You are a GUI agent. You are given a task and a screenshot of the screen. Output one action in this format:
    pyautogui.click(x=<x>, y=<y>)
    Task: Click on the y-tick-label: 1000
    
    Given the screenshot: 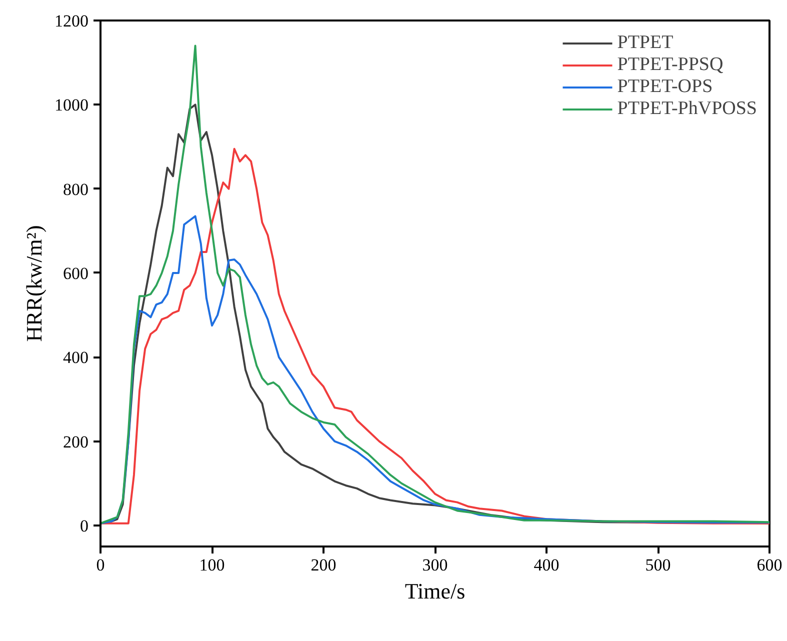 What is the action you would take?
    pyautogui.click(x=71, y=105)
    